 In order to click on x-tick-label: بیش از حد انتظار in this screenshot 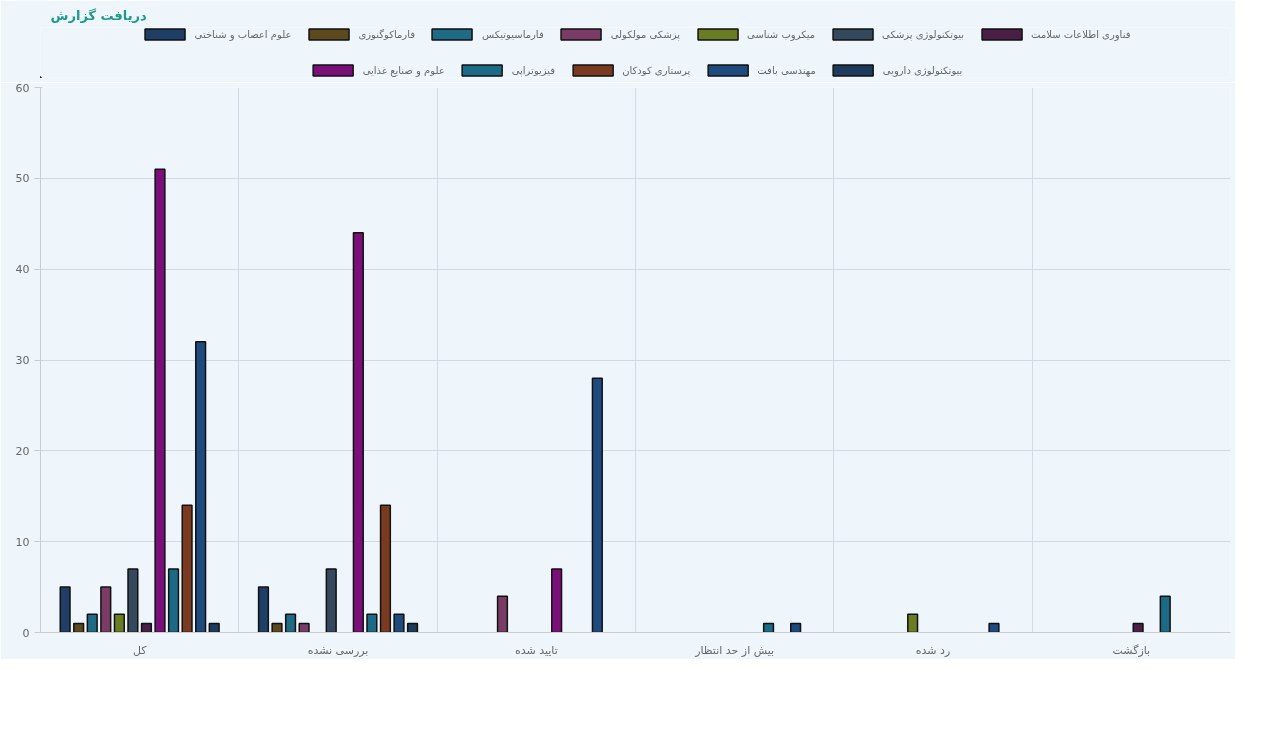, I will do `click(734, 650)`.